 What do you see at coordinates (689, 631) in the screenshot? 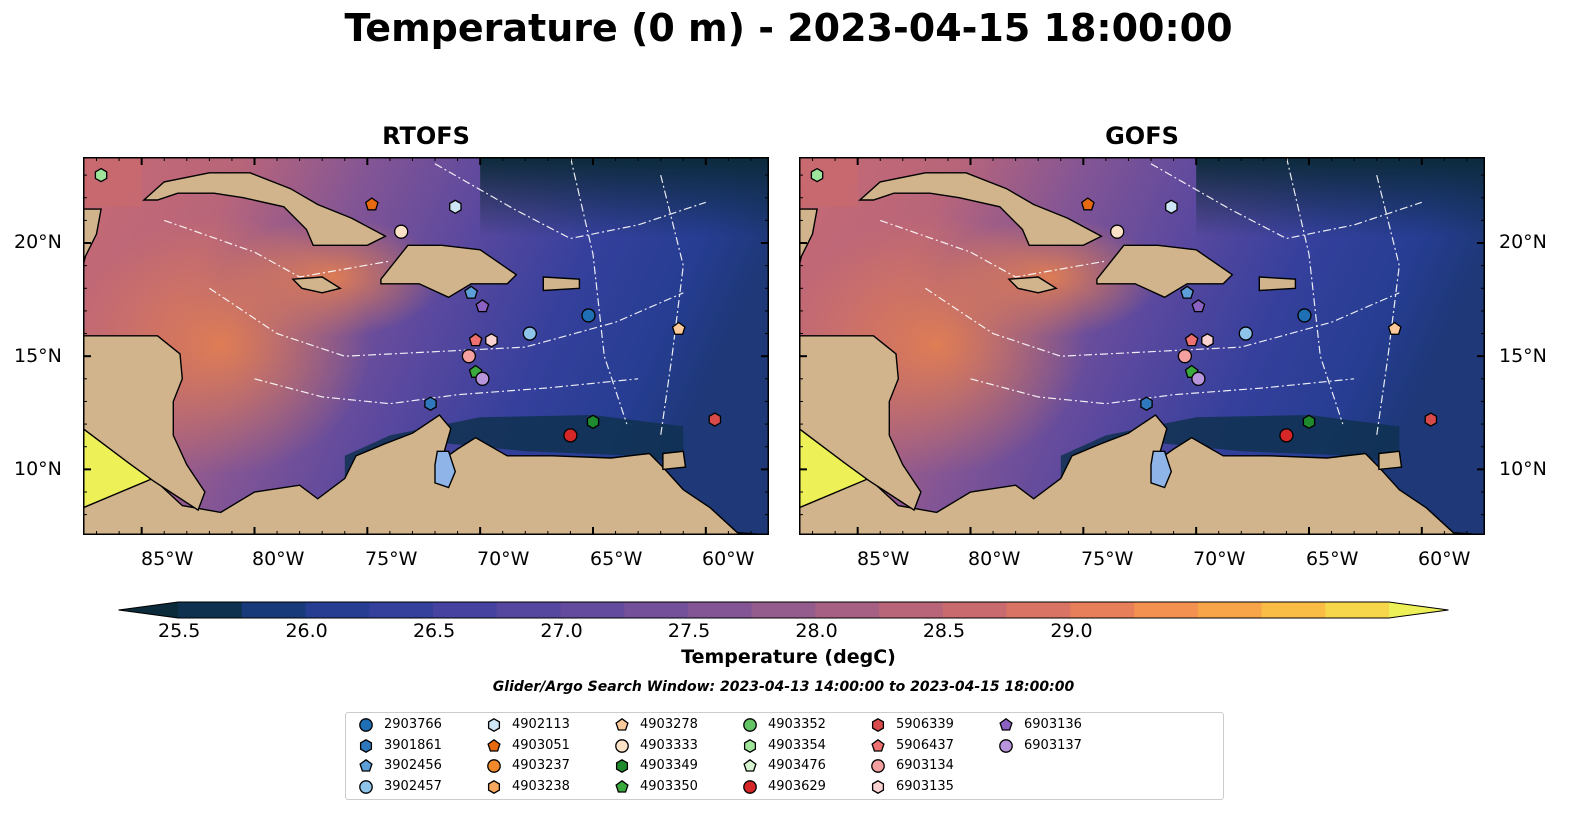
I see `colorbar-tick-label: 27.5` at bounding box center [689, 631].